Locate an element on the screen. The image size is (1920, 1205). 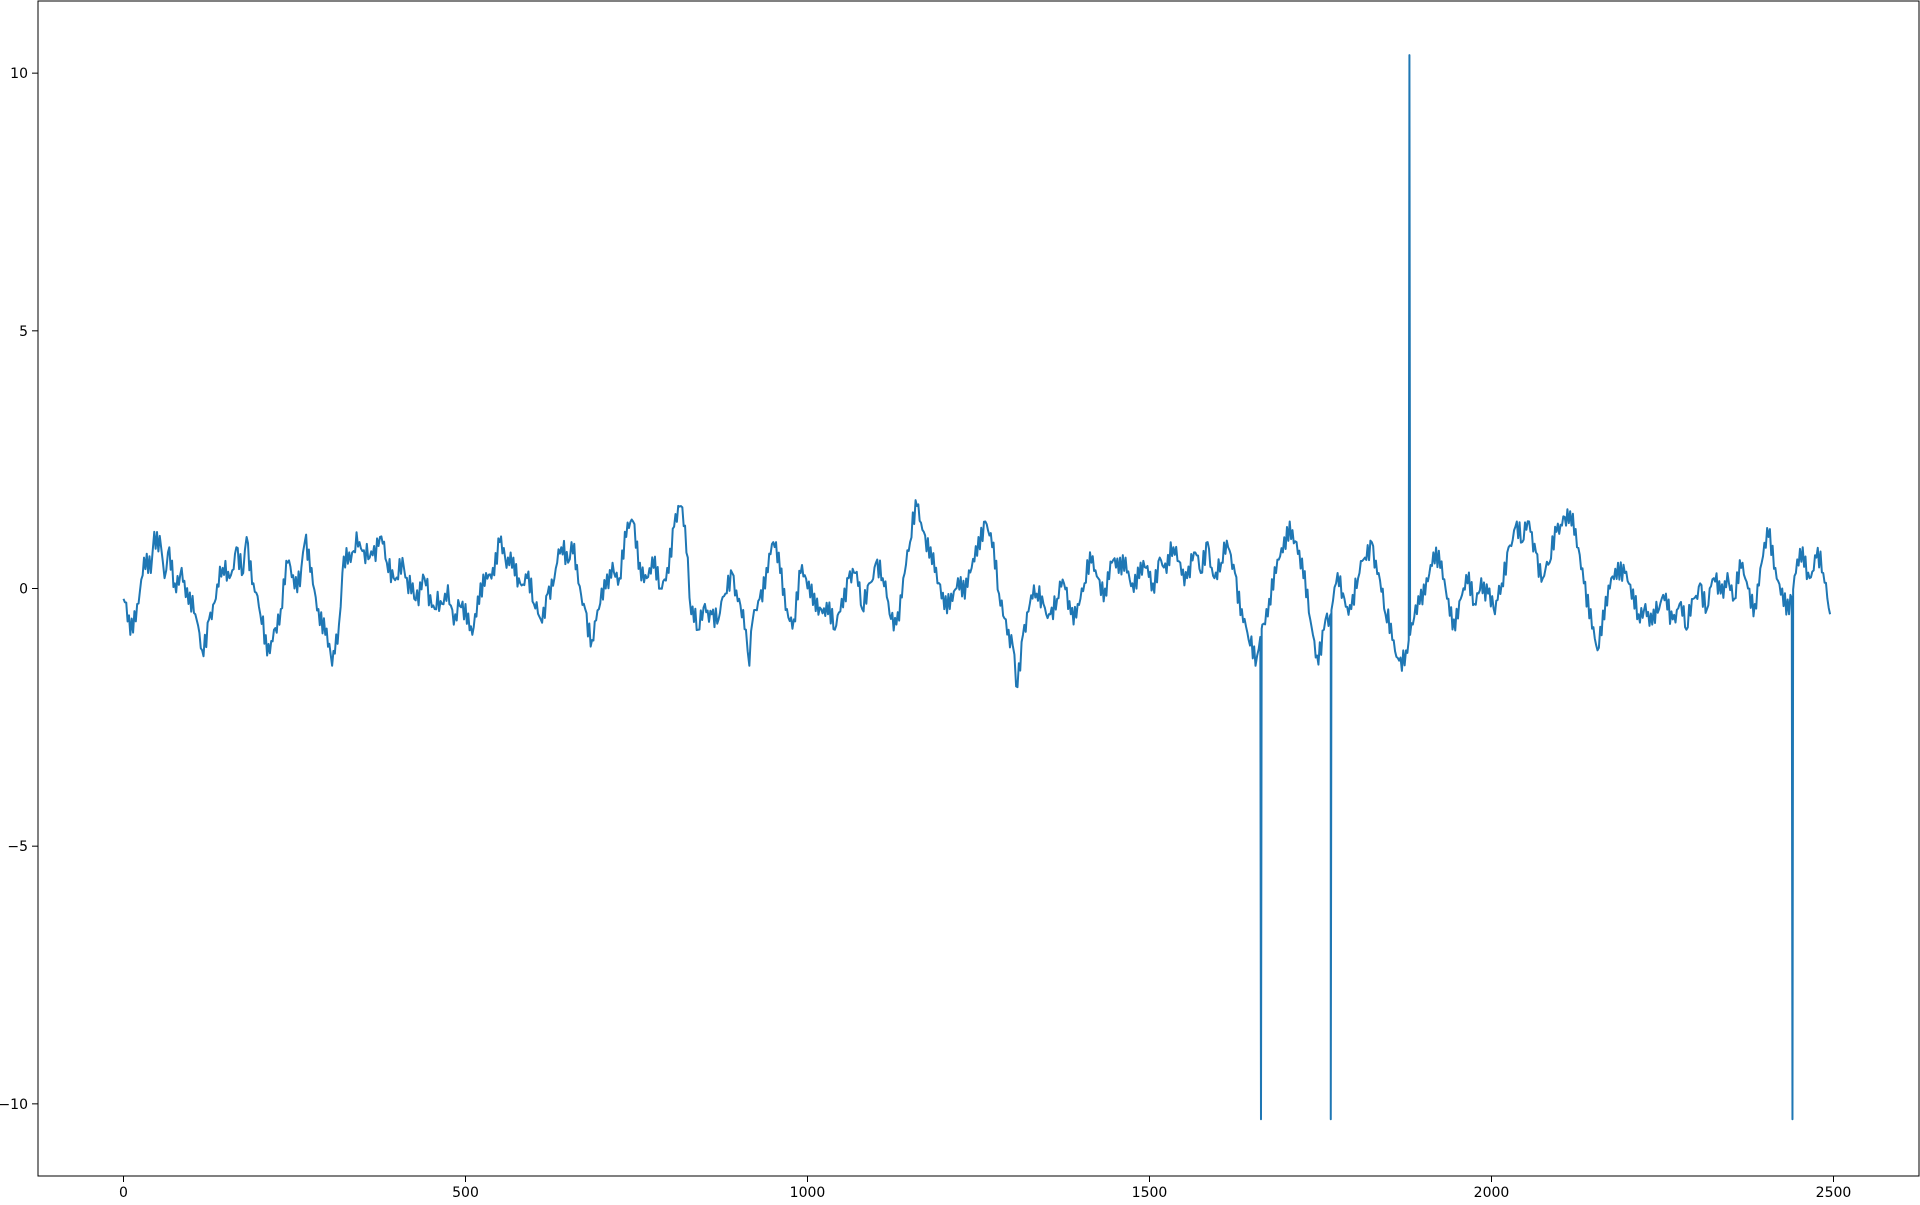
x-tick-label: 1500 is located at coordinates (1150, 1192).